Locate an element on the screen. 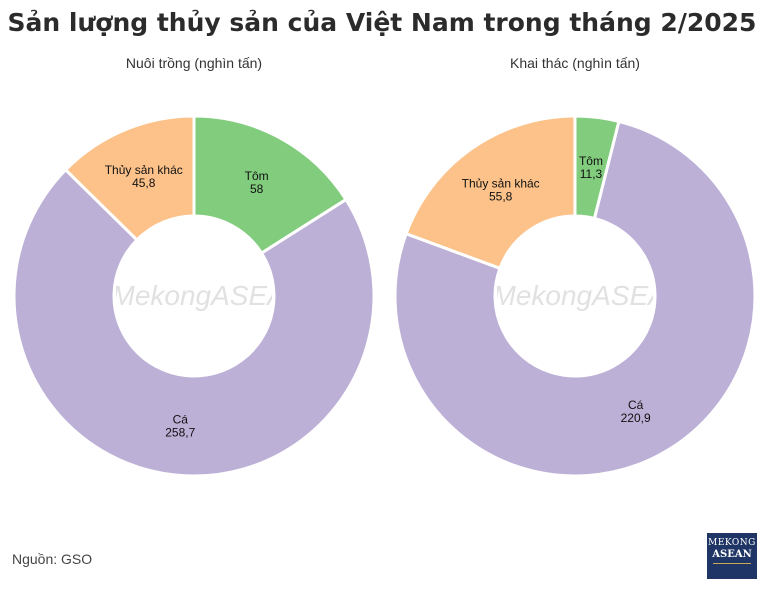  chart-subtitle: Nuôi trồng (nghìn tấn) is located at coordinates (194, 63).